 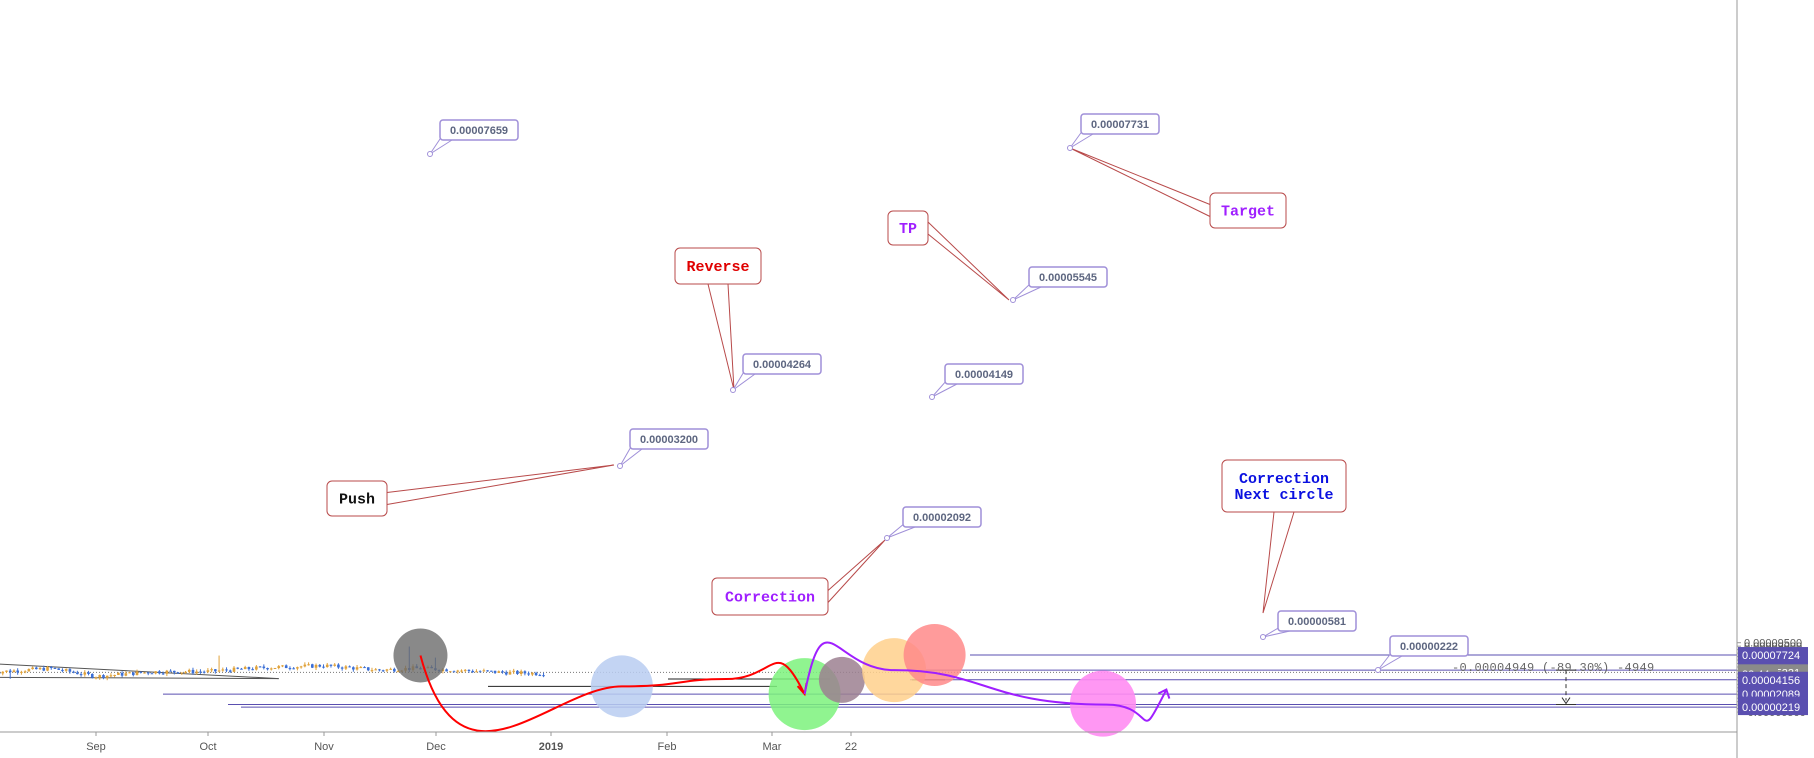 I want to click on time-tick-label: Nov, so click(x=324, y=747).